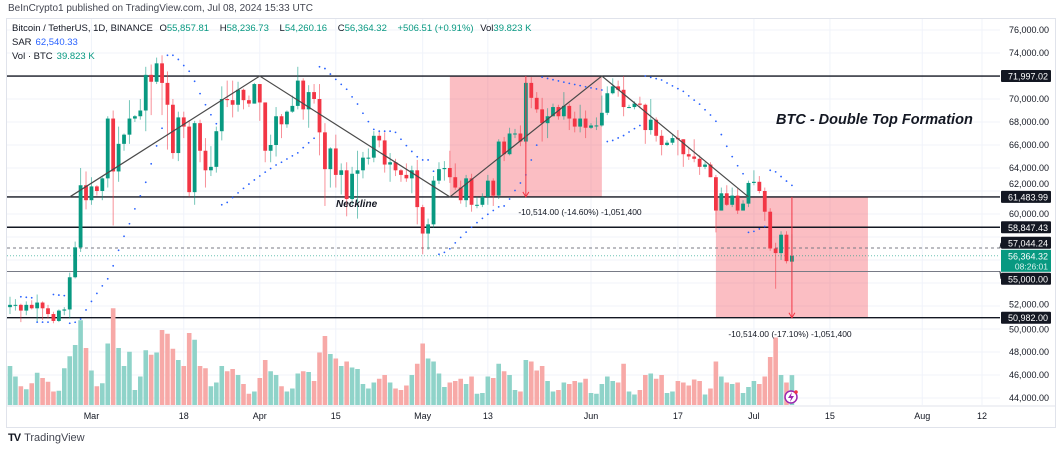 The width and height of the screenshot is (1060, 450). What do you see at coordinates (45, 42) in the screenshot?
I see `sar-legend: SAR 62,540.33` at bounding box center [45, 42].